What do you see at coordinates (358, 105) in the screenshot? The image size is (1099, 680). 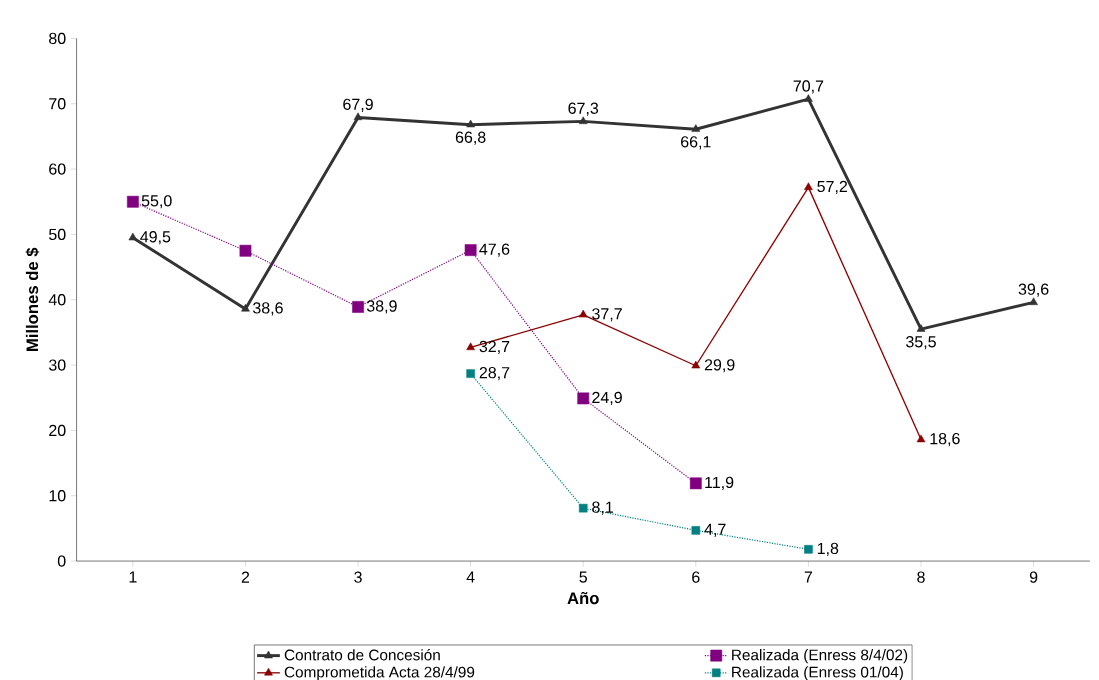 I see `data-label: 67,9` at bounding box center [358, 105].